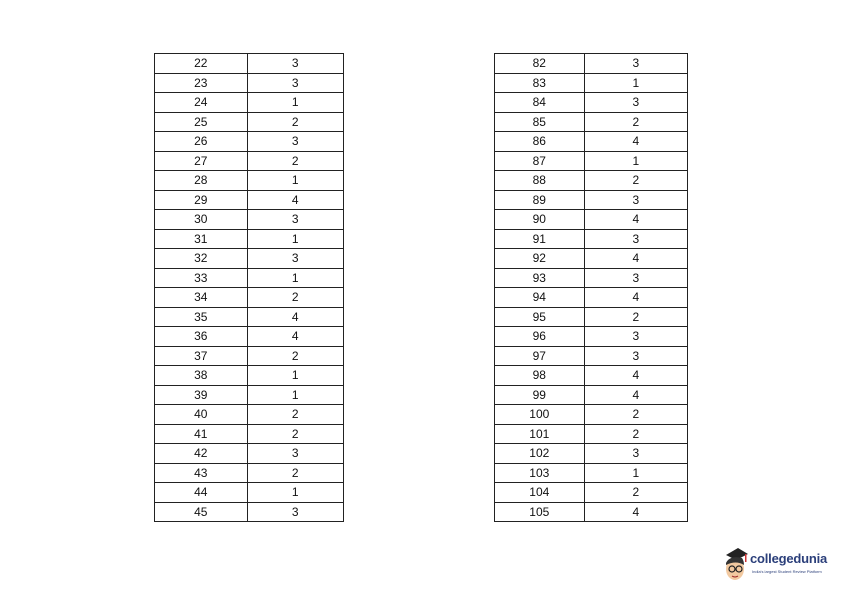 The image size is (842, 595). Describe the element at coordinates (201, 102) in the screenshot. I see `question-number-cell: 24` at that location.